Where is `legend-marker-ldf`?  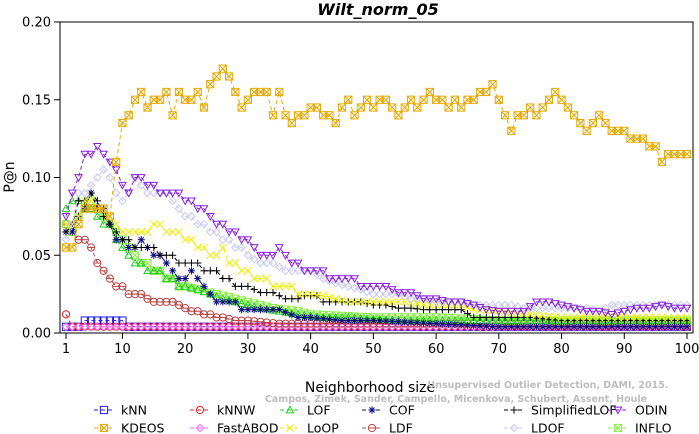 legend-marker-ldf is located at coordinates (372, 428).